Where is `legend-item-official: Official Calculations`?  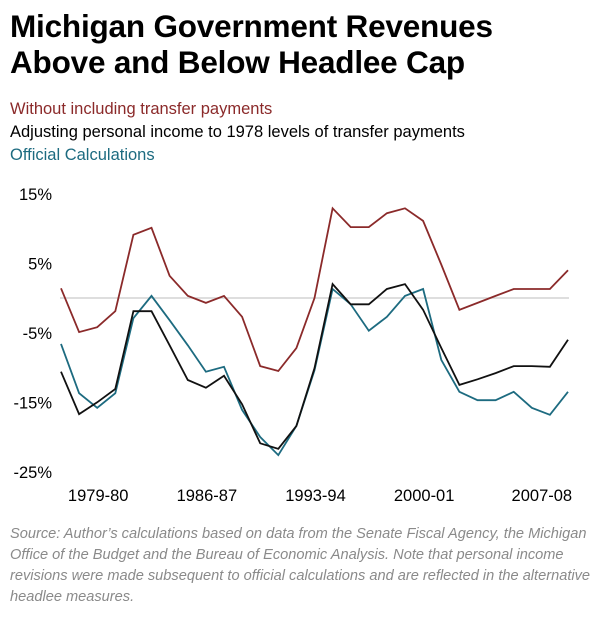 legend-item-official: Official Calculations is located at coordinates (82, 155).